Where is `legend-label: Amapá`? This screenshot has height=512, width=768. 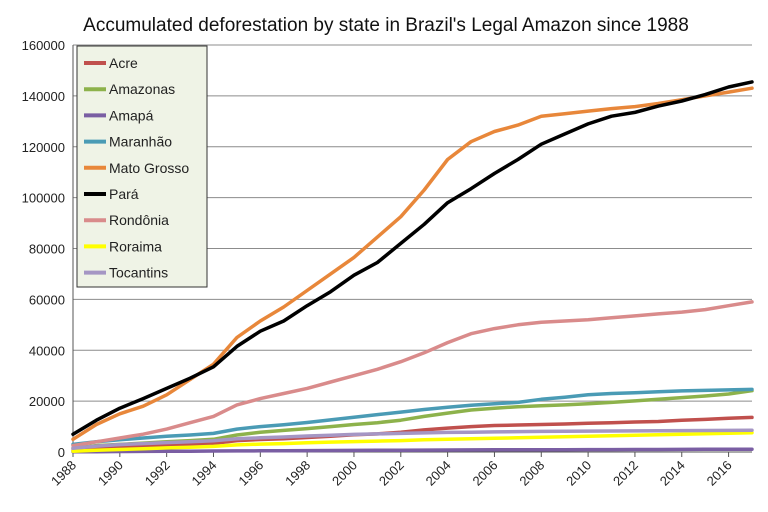
legend-label: Amapá is located at coordinates (131, 115).